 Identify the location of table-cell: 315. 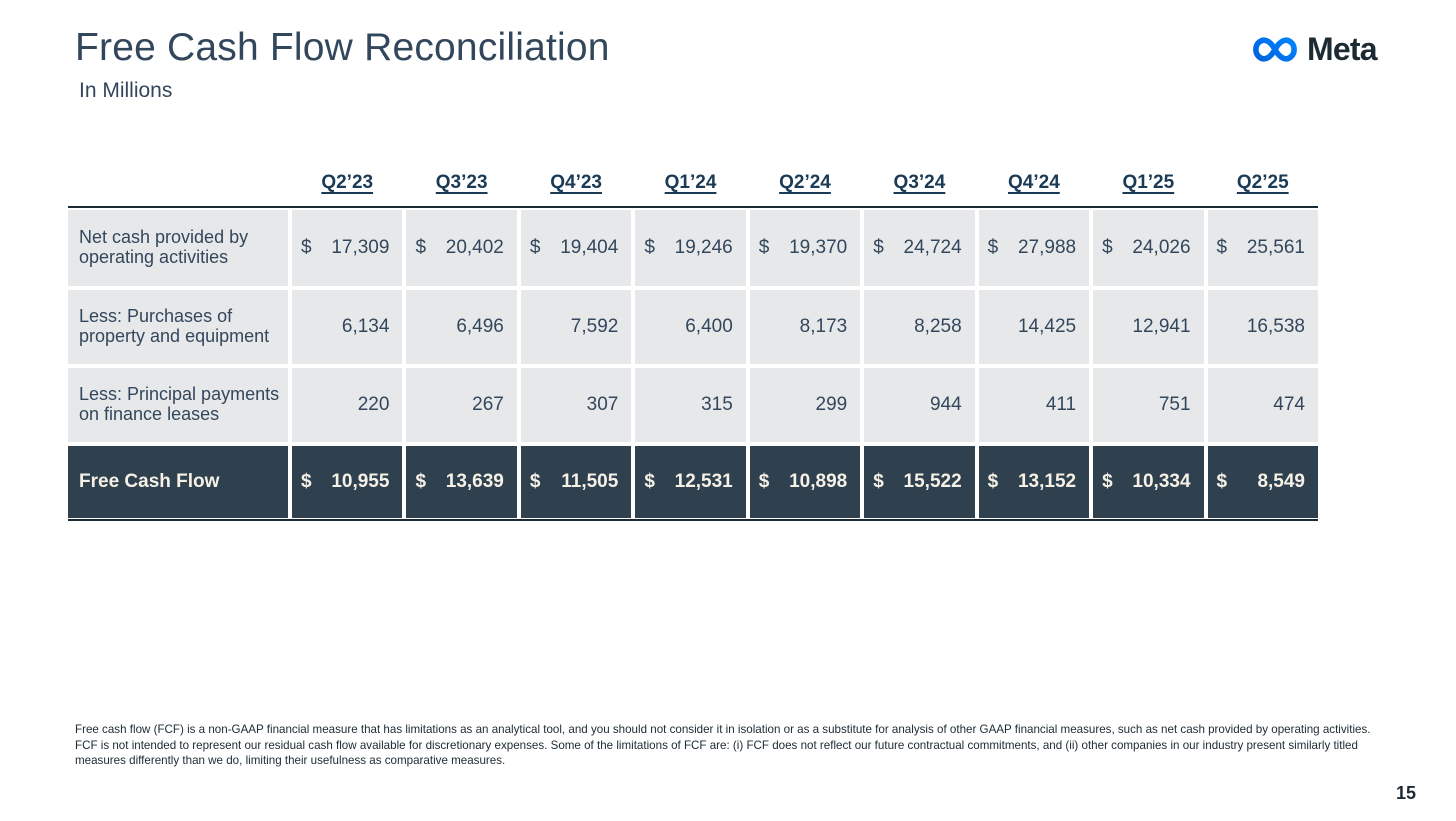
(690, 405).